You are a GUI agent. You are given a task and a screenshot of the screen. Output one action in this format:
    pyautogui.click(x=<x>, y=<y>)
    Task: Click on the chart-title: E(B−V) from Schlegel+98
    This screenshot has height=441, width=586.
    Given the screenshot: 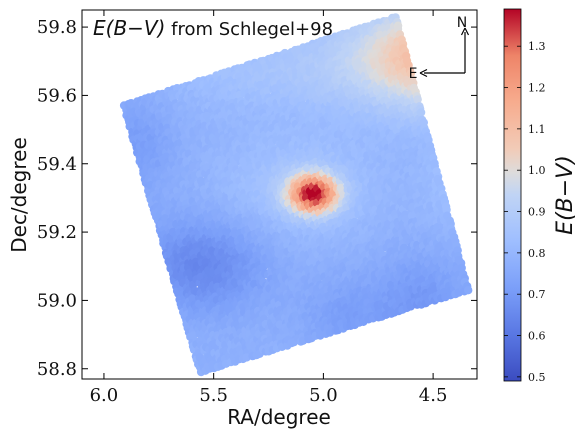 What is the action you would take?
    pyautogui.click(x=213, y=28)
    